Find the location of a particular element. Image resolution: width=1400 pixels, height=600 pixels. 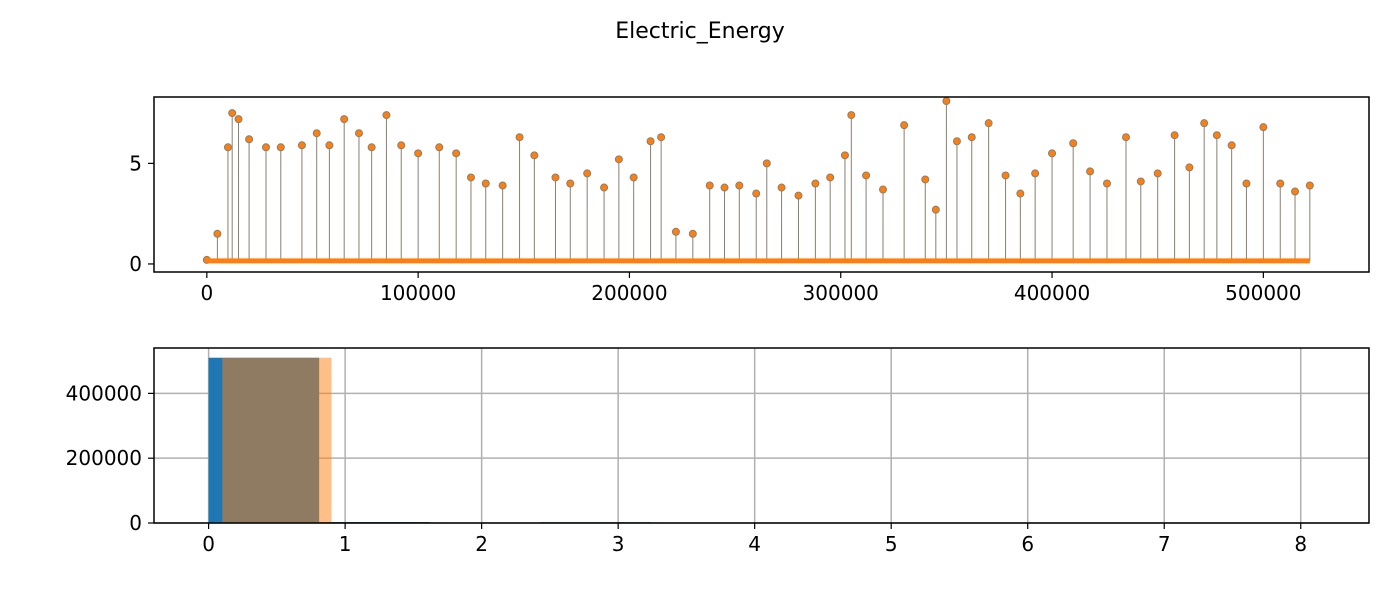

histogram-y-tick-label: 200000 is located at coordinates (104, 458).